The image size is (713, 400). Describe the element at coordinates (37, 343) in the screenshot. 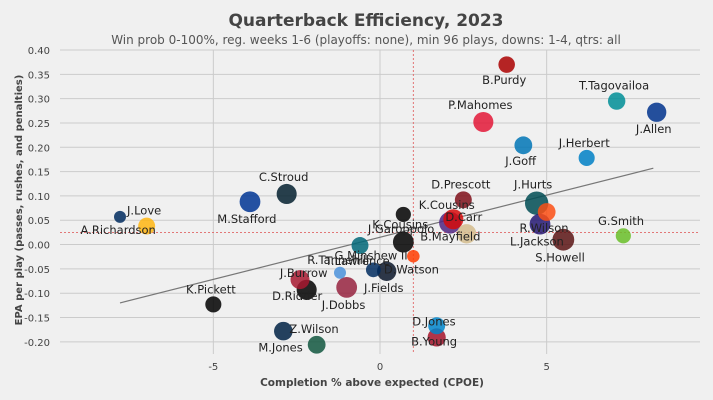

I see `y-tick-label: -0.20` at that location.